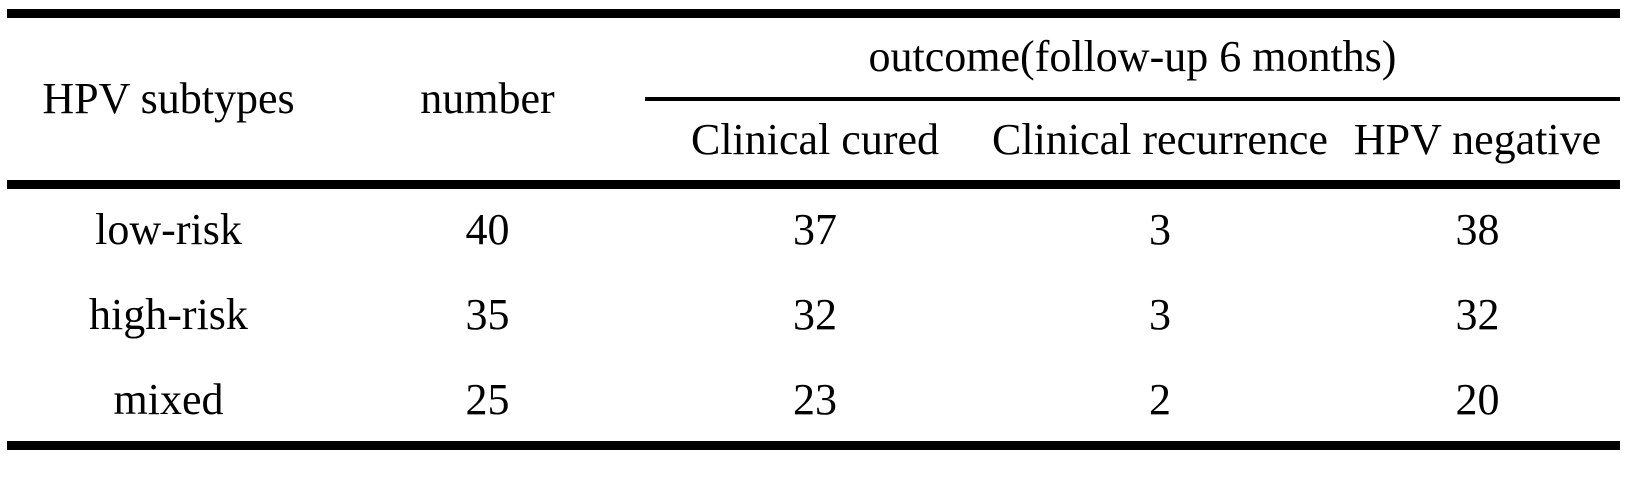 This screenshot has width=1628, height=480. I want to click on col-group-header-outcome: outcome(follow-up 6 months), so click(1133, 57).